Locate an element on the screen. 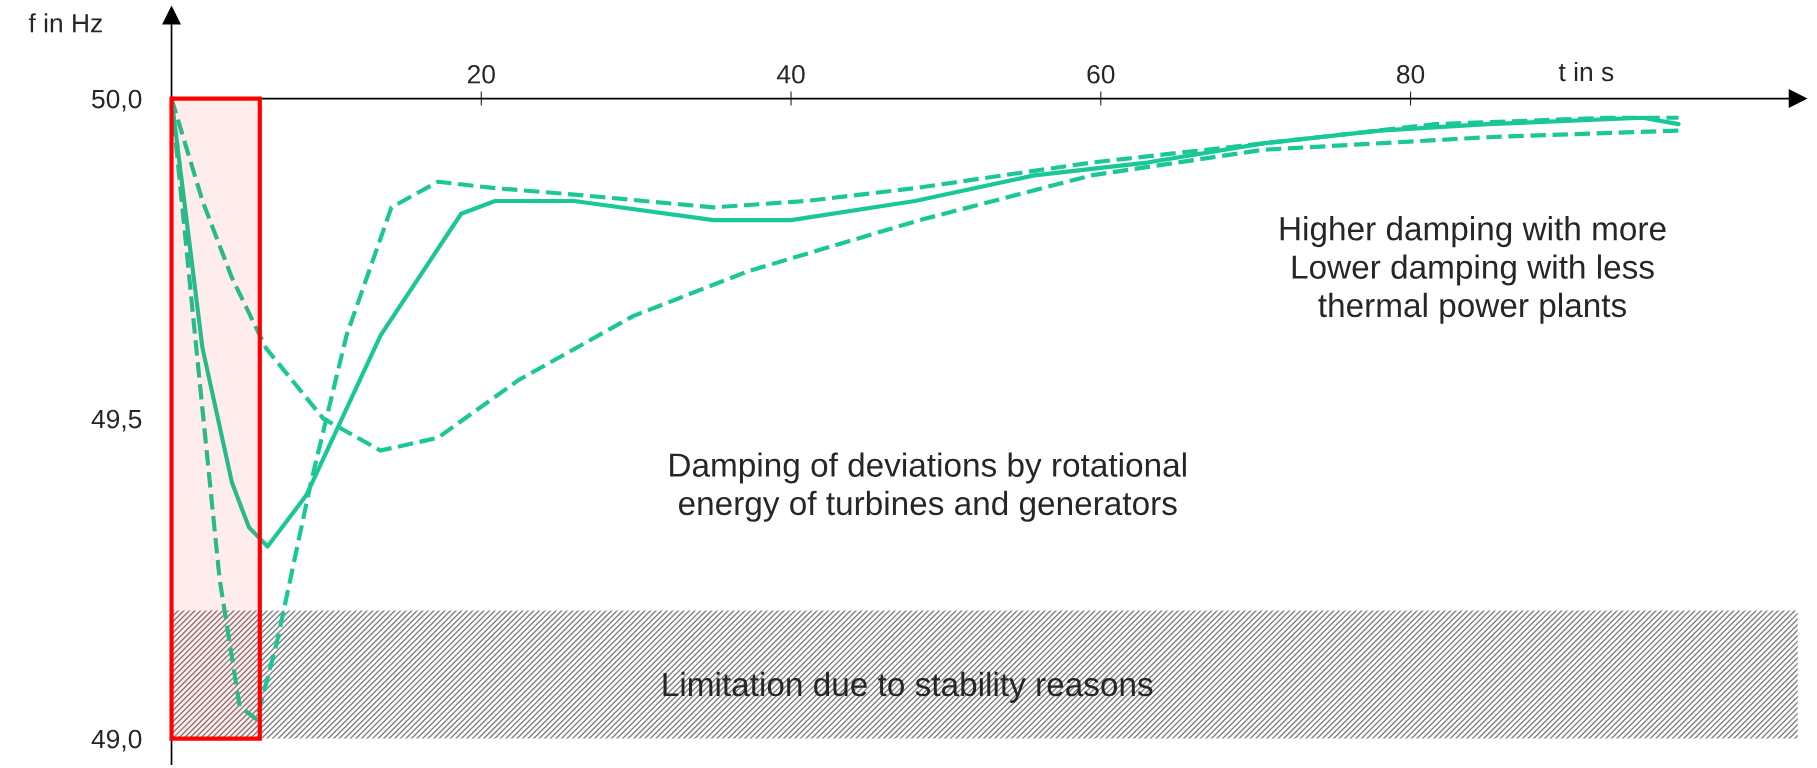 The width and height of the screenshot is (1817, 768). y-axis-title: f in Hz is located at coordinates (65, 23).